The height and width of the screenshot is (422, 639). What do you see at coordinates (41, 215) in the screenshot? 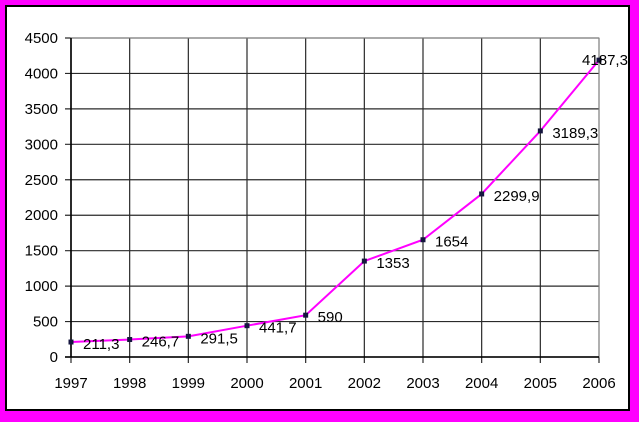
I see `y-axis-tick-label: 2000` at bounding box center [41, 215].